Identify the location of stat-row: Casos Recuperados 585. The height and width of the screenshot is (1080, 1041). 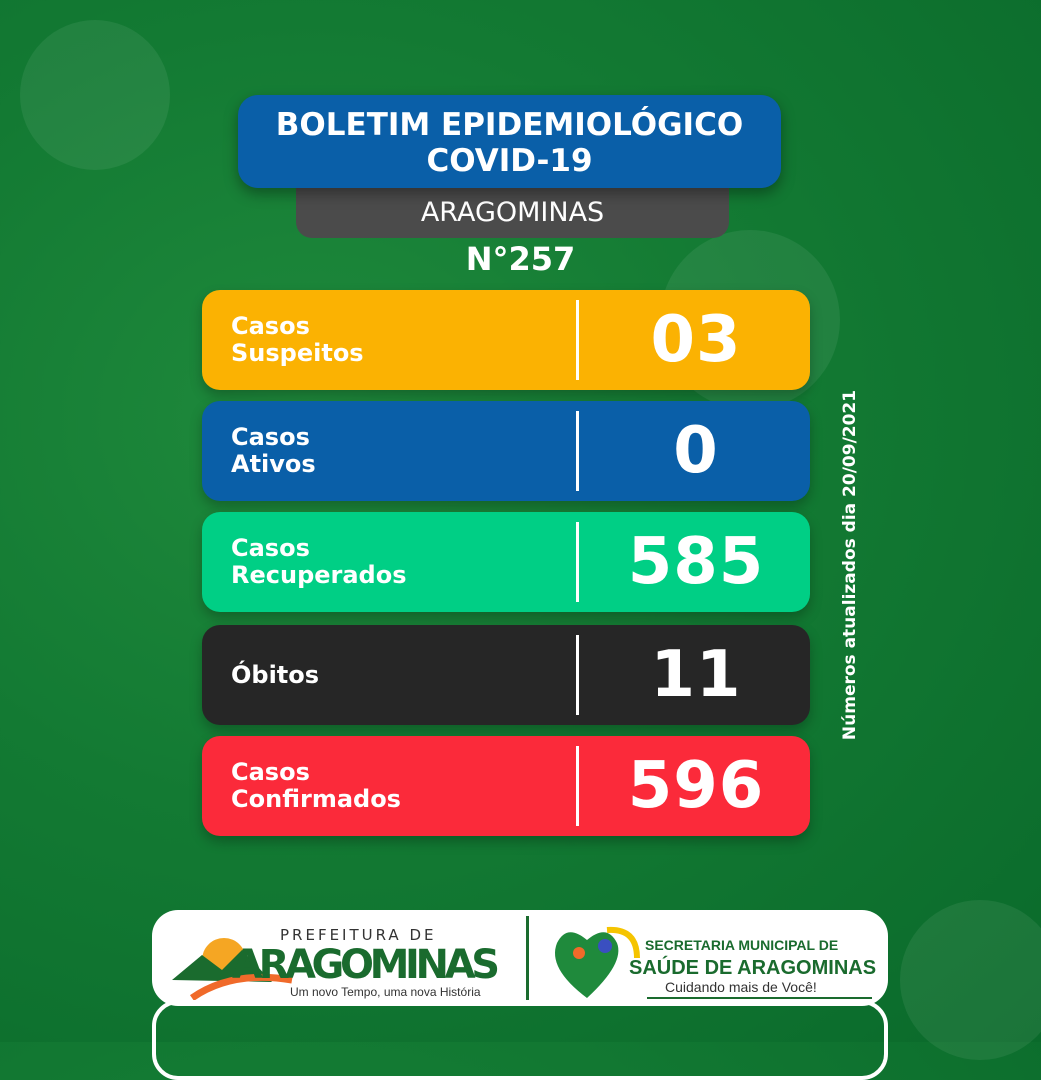
(506, 562).